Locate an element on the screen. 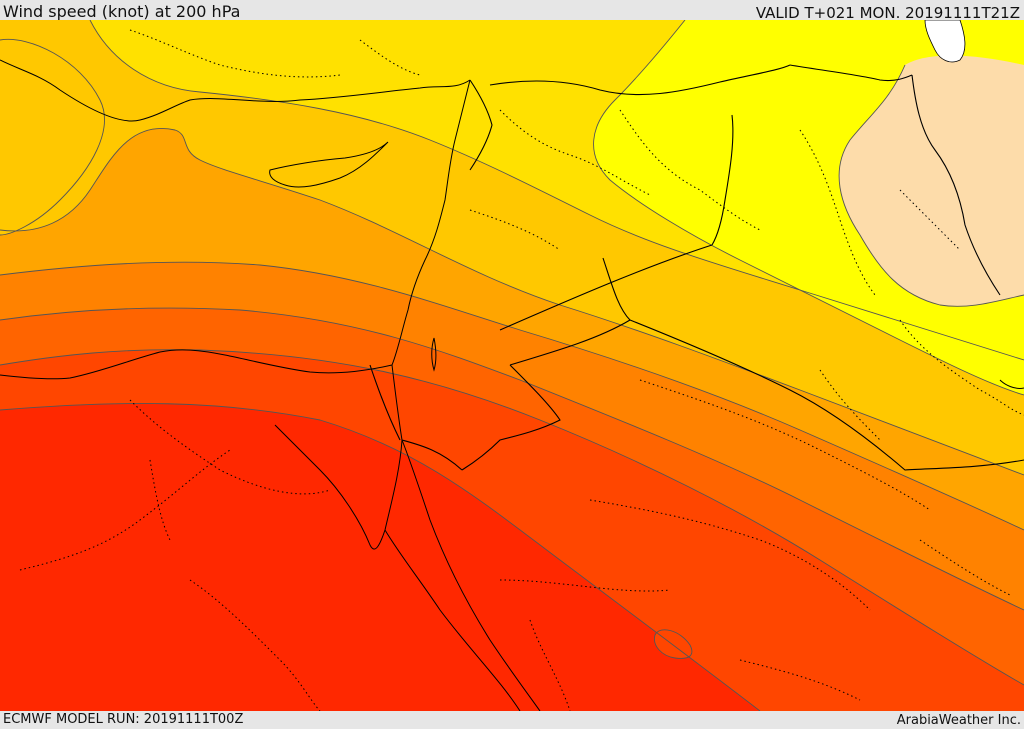 The width and height of the screenshot is (1024, 729). header-bar is located at coordinates (512, 10).